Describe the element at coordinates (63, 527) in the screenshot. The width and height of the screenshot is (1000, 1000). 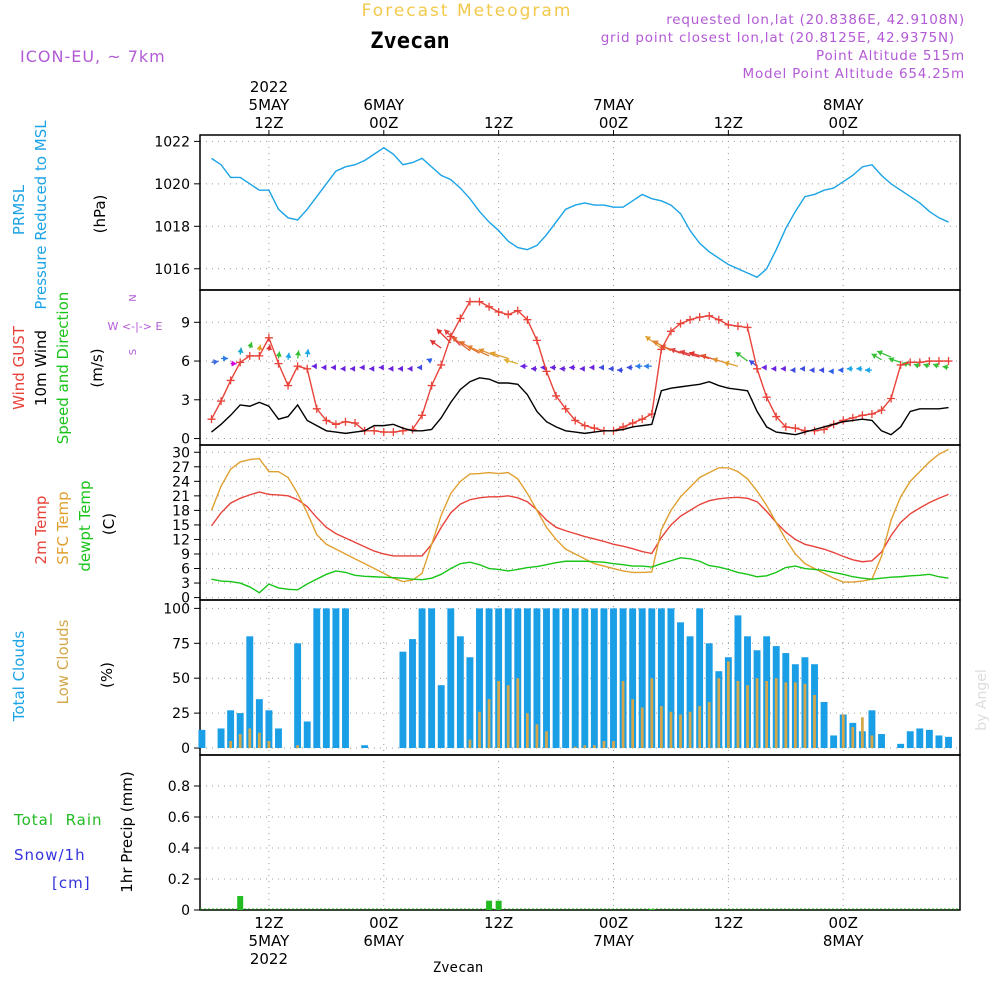
I see `temp-sfc-label: SFC Temp` at that location.